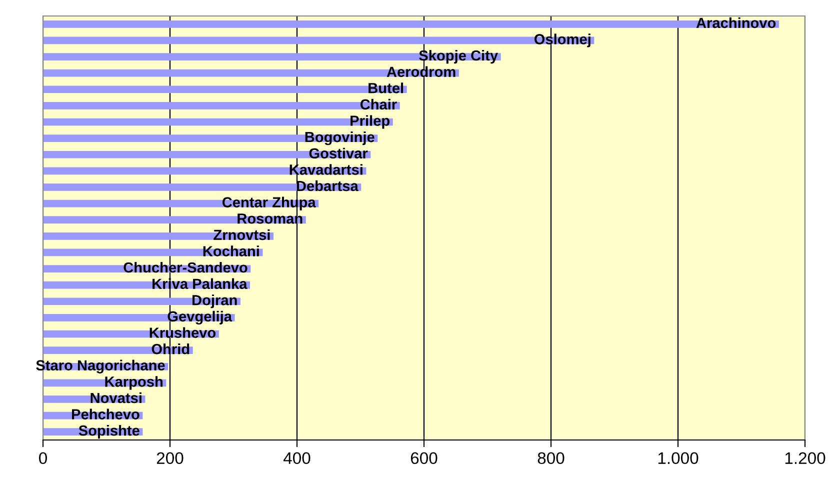 The image size is (831, 484). Describe the element at coordinates (370, 122) in the screenshot. I see `y-tick-label: Prilep` at that location.